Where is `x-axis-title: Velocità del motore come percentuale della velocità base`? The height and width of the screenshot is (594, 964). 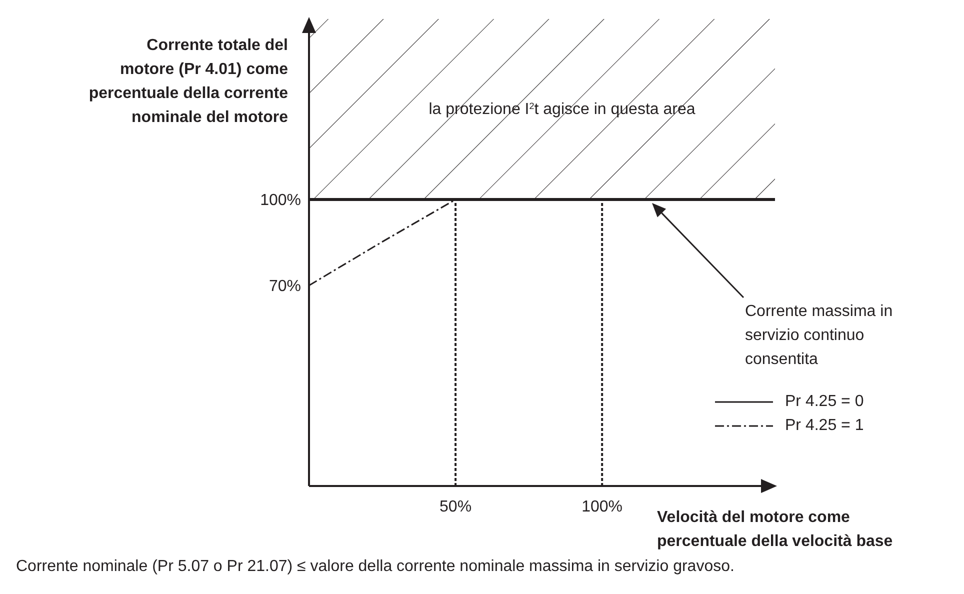 x-axis-title: Velocità del motore come percentuale della velocità base is located at coordinates (775, 530).